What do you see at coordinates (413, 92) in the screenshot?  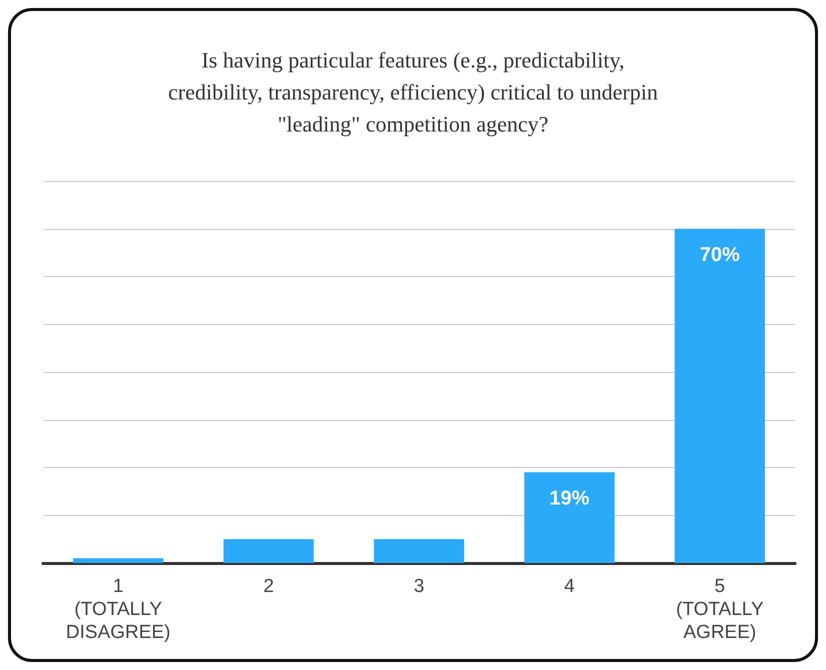 I see `chart-title: Is having particular features (e.g., predictability, credibility, transparency, efficiency) critical to underpin "leading" competition agency?` at bounding box center [413, 92].